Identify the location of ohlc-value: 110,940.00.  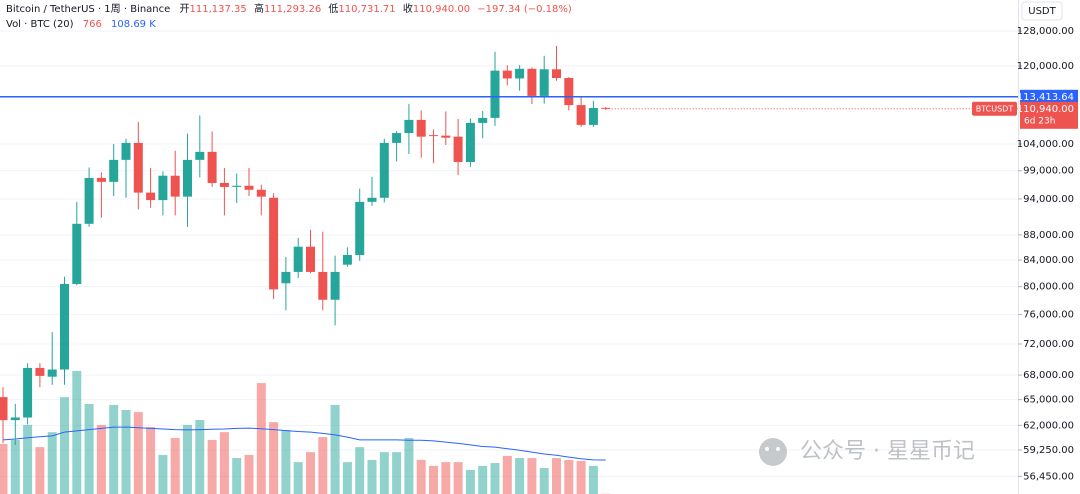
(441, 9).